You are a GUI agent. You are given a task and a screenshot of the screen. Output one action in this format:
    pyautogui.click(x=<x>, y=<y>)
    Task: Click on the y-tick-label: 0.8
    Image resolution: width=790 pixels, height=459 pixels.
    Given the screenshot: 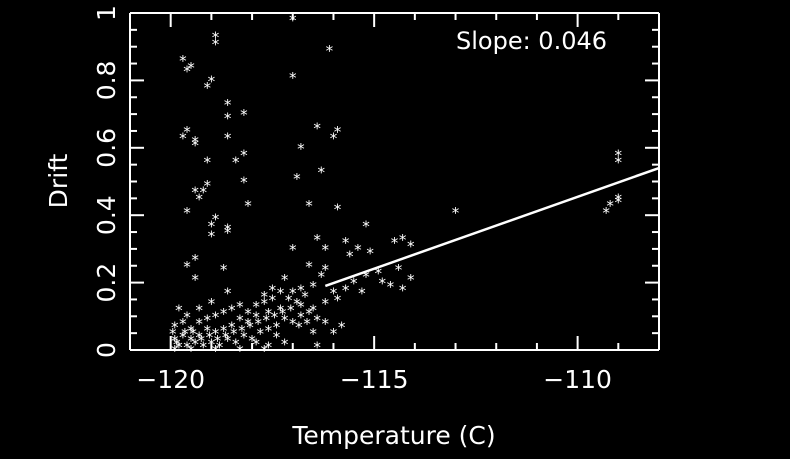 What is the action you would take?
    pyautogui.click(x=106, y=81)
    